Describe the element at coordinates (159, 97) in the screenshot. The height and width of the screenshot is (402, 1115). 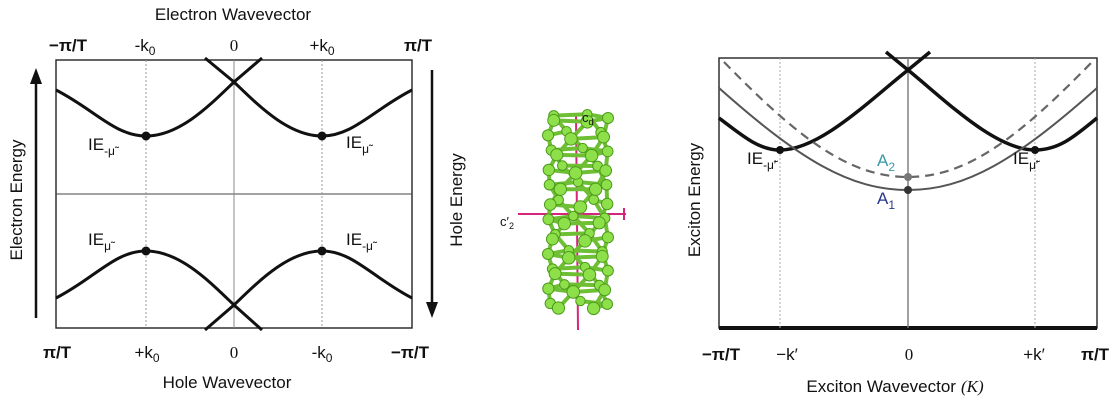
I see `upper-band-left` at that location.